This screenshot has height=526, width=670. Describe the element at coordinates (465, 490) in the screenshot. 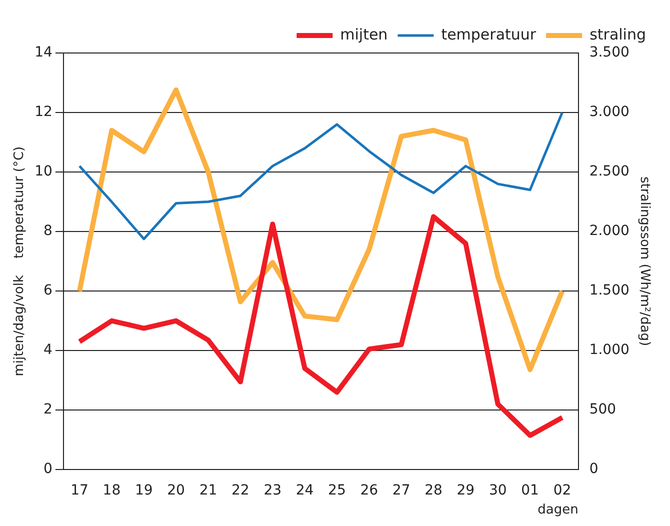

I see `x-tick-label: 29` at that location.